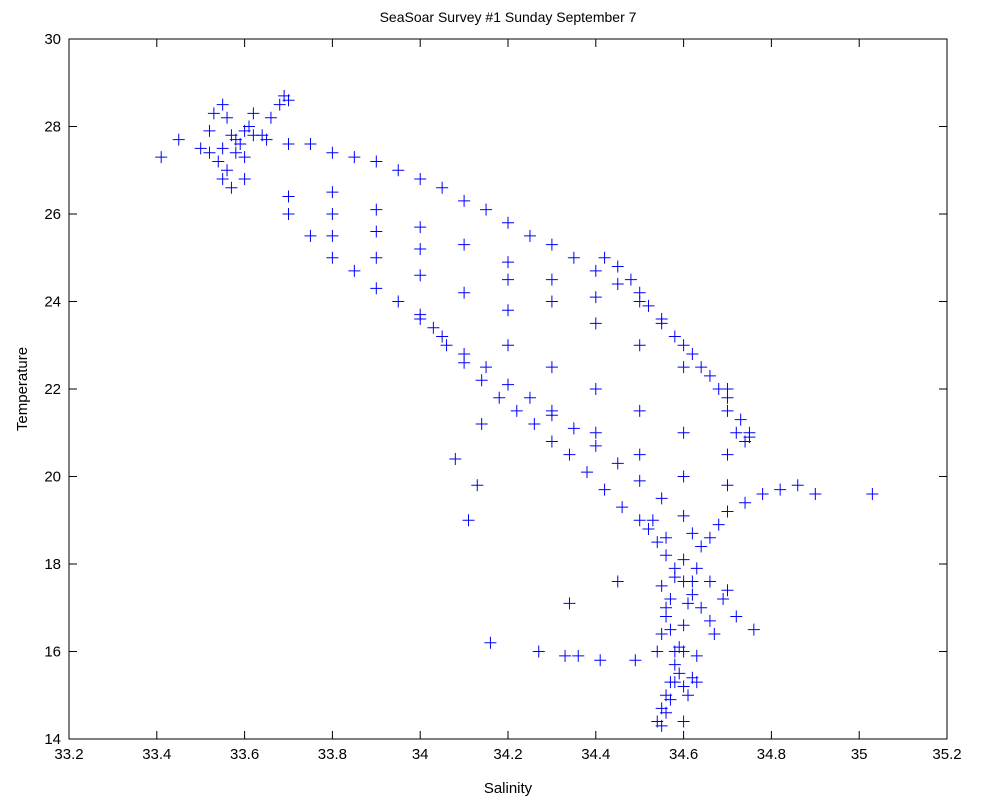  What do you see at coordinates (52, 652) in the screenshot?
I see `y-tick-label: 16` at bounding box center [52, 652].